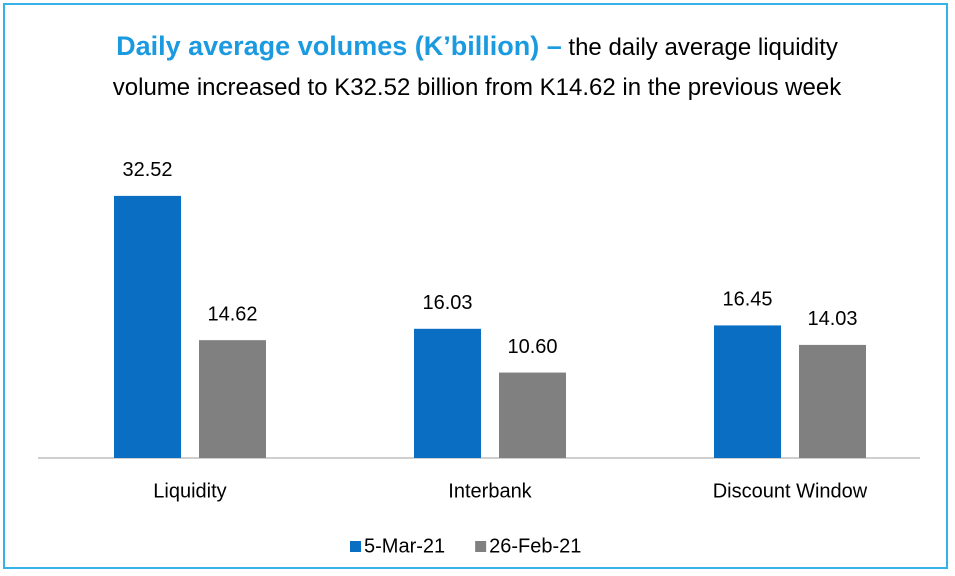  I want to click on data-label: 14.62, so click(232, 314).